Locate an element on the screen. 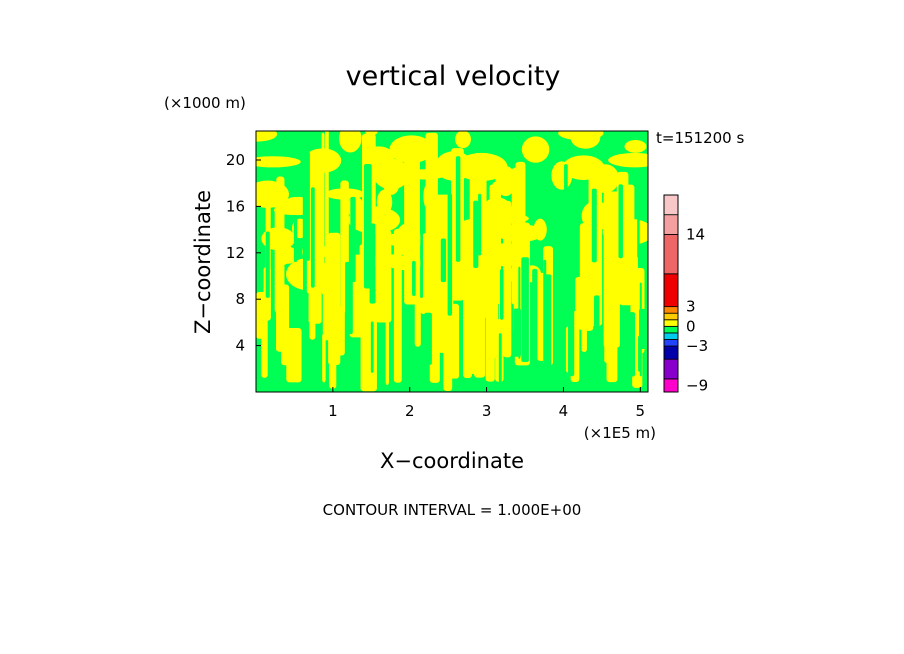  colorbar-tick-label: 0 is located at coordinates (691, 326).